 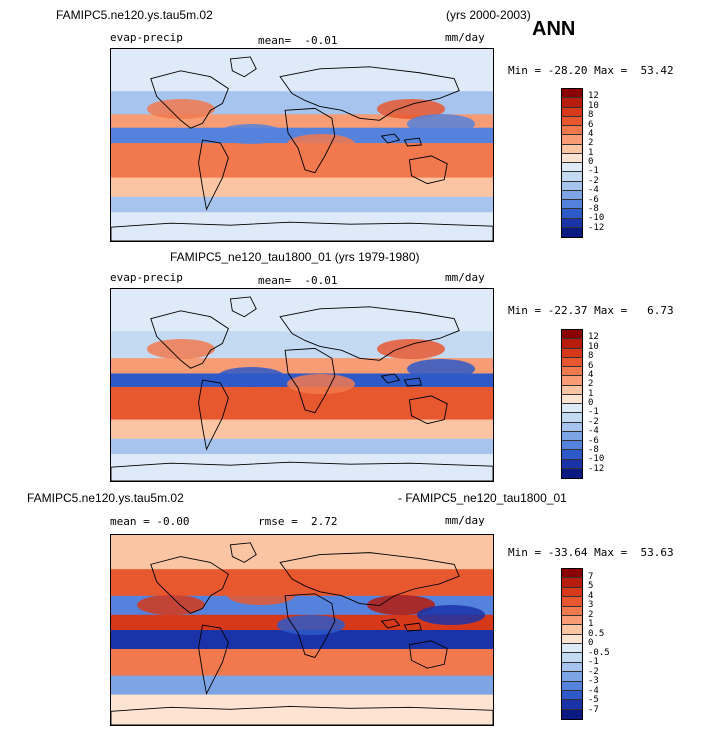 I want to click on panel1-mean: mean= -0.01, so click(x=298, y=40).